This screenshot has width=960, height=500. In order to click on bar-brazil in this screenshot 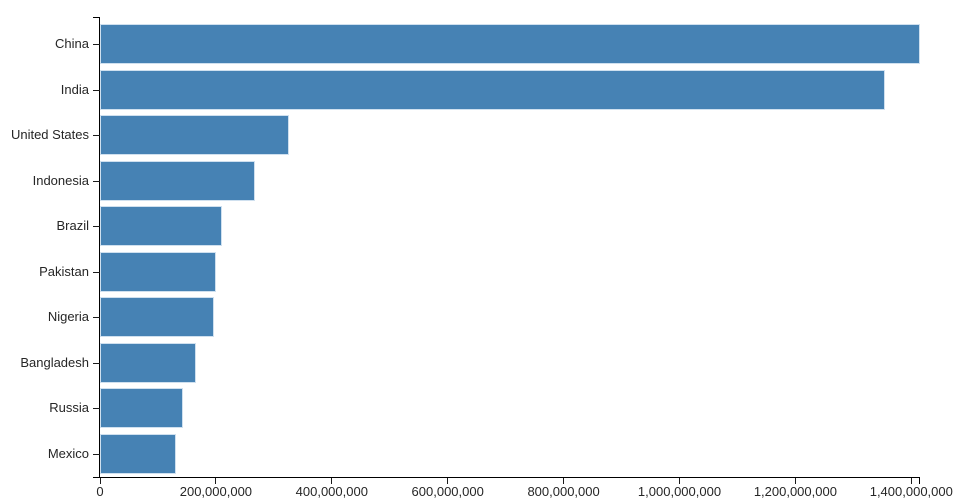, I will do `click(161, 226)`.